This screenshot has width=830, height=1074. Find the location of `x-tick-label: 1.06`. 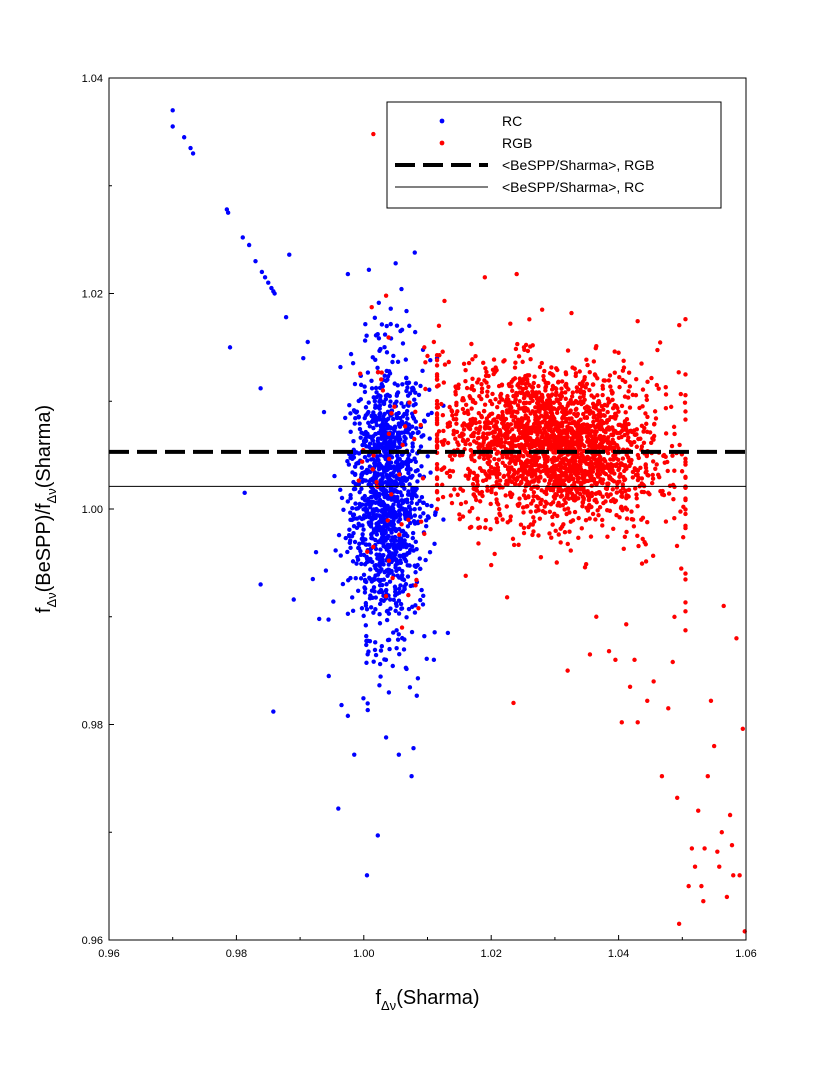

x-tick-label: 1.06 is located at coordinates (745, 954).